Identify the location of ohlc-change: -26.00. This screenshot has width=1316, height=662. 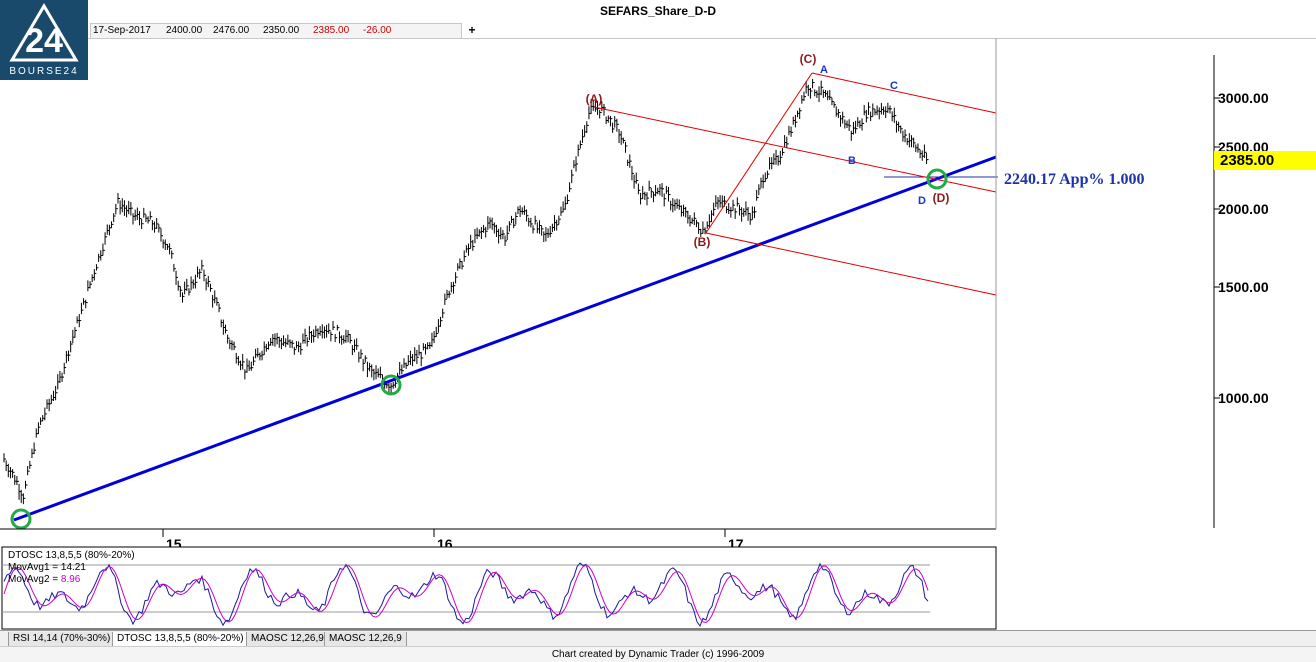
(377, 30).